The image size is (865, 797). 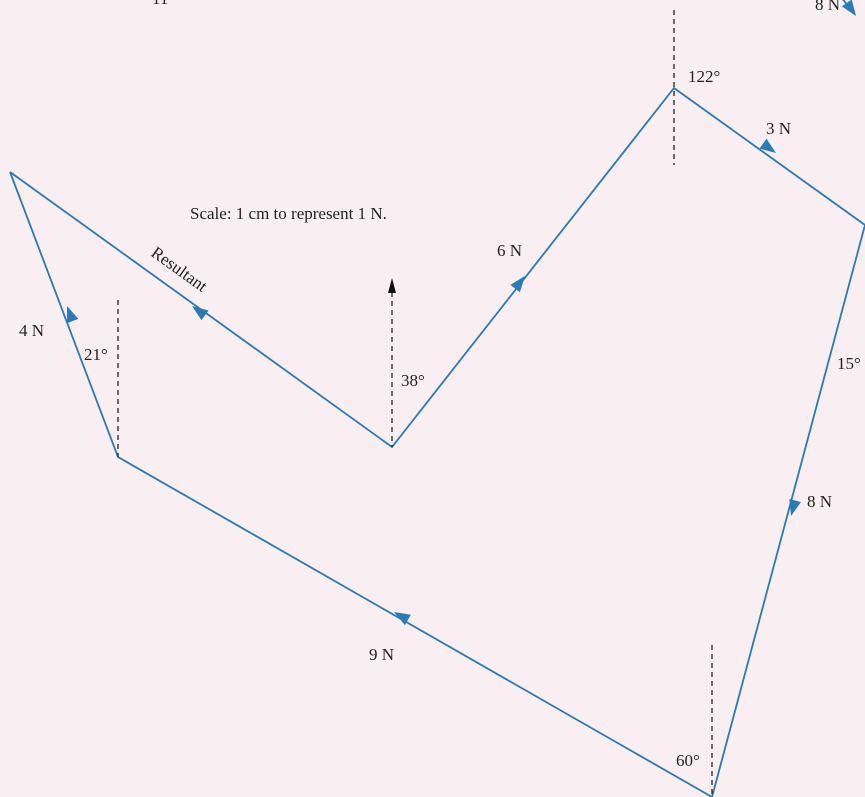 I want to click on label: 21°, so click(x=96, y=354).